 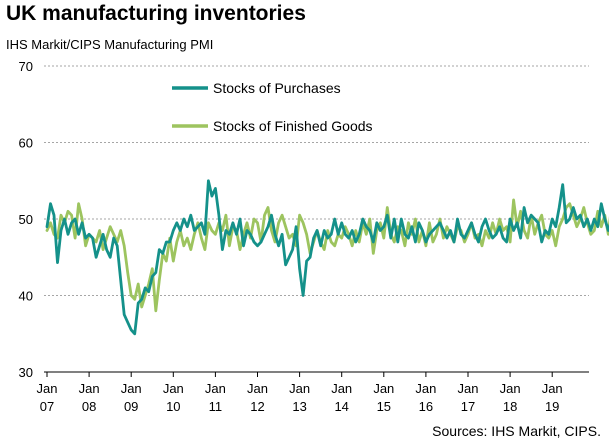 What do you see at coordinates (47, 406) in the screenshot?
I see `x-tick-year: 07` at bounding box center [47, 406].